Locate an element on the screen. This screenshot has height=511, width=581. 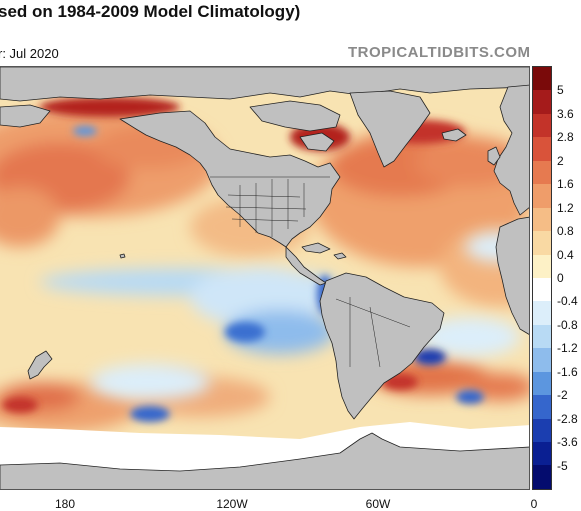
colorbar-tick-label: 0.8 is located at coordinates (565, 231).